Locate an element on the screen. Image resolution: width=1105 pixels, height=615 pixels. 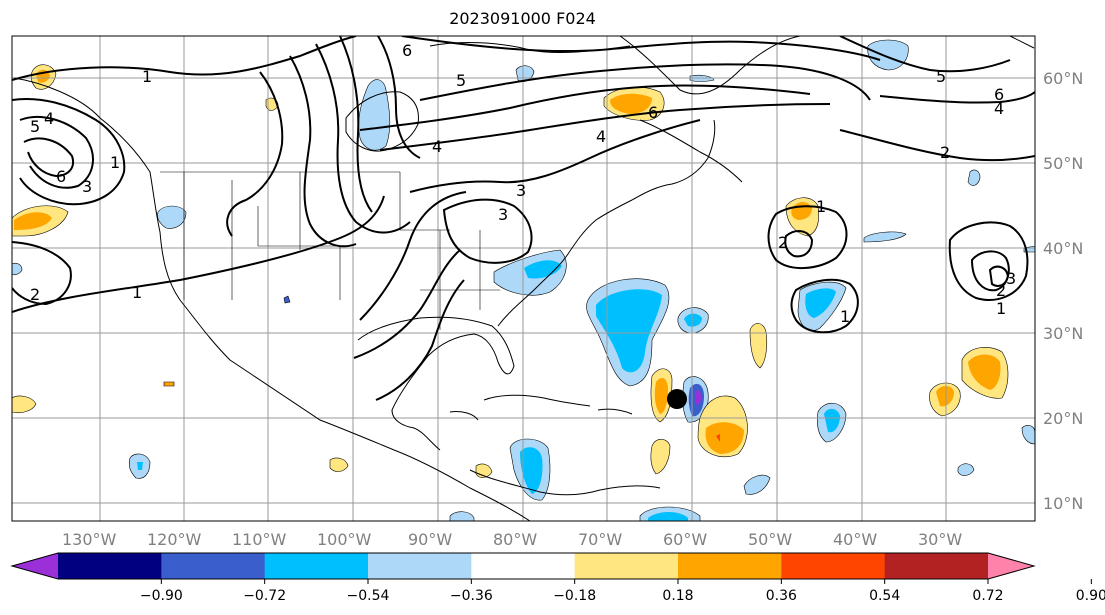
storm-center-marker is located at coordinates (677, 399).